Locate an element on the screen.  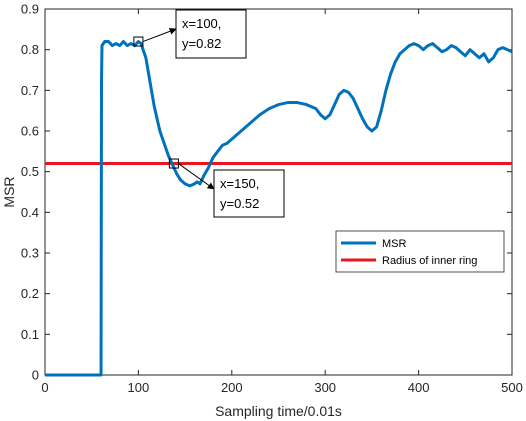
x-tick-label: 200 is located at coordinates (232, 387).